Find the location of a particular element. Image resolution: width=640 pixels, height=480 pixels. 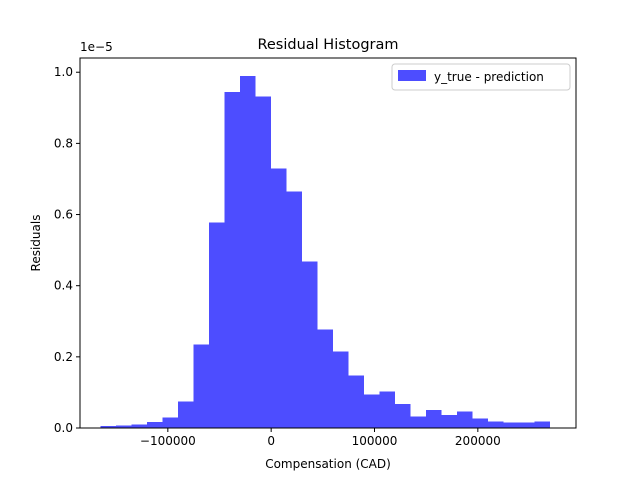

y-tick-label: 1.0 is located at coordinates (63, 72).